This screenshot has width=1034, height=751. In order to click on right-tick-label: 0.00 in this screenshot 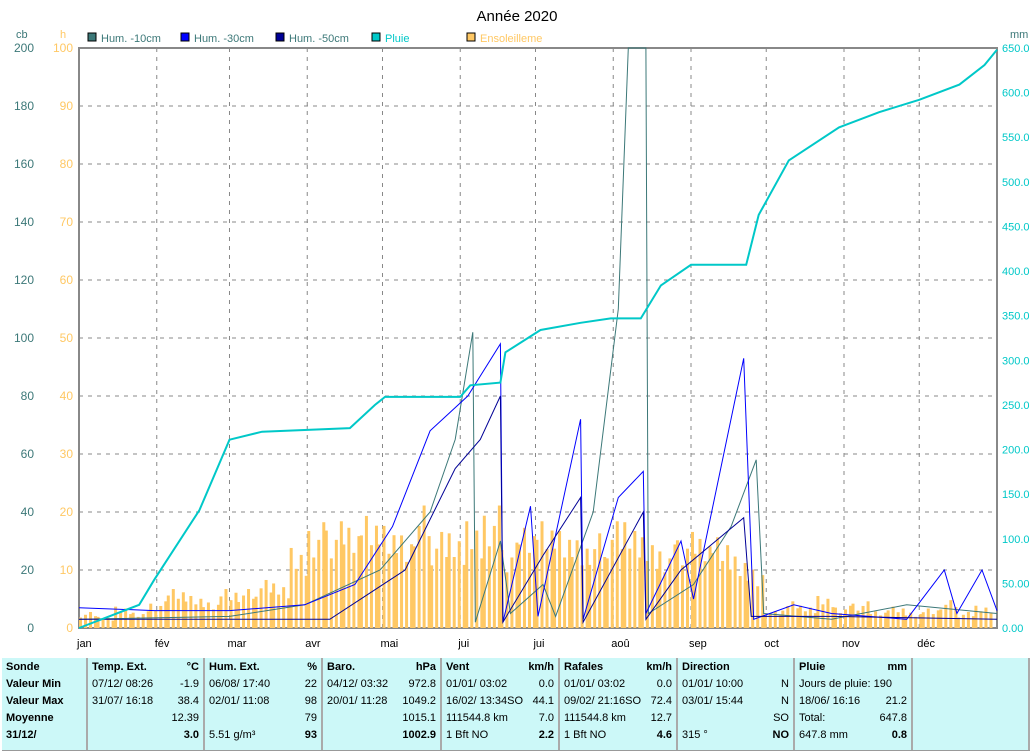, I will do `click(1012, 629)`.